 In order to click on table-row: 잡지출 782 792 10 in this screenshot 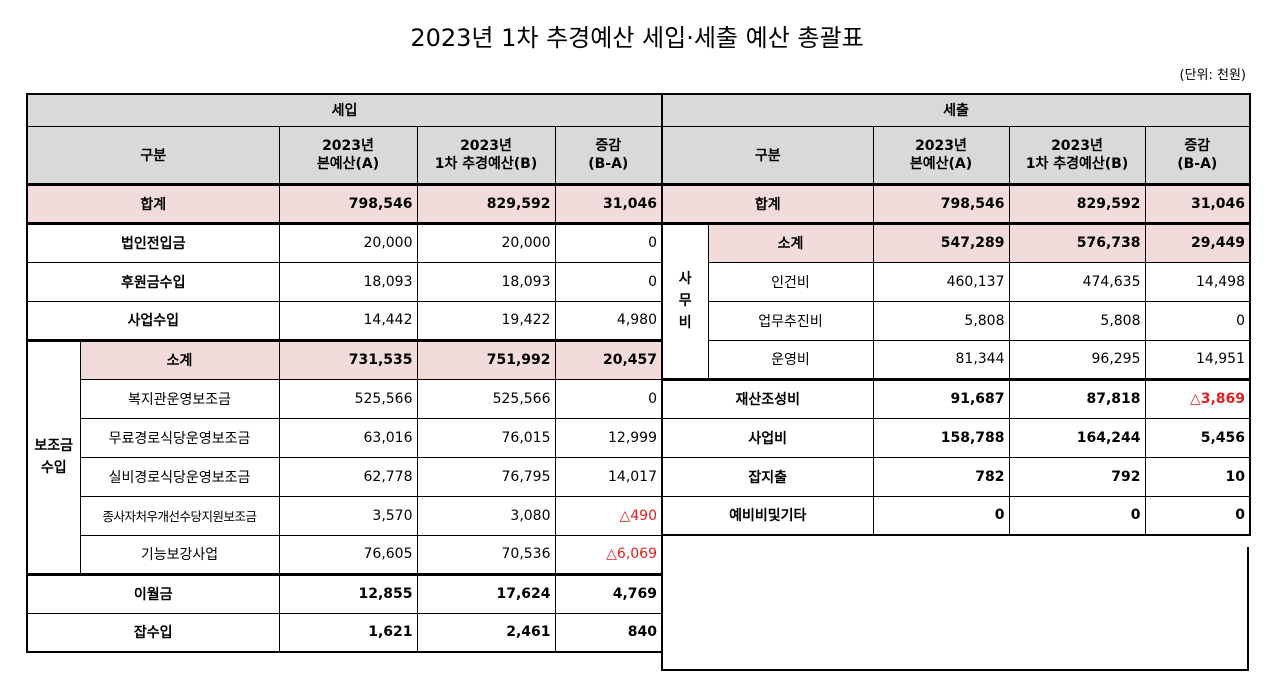, I will do `click(956, 476)`.